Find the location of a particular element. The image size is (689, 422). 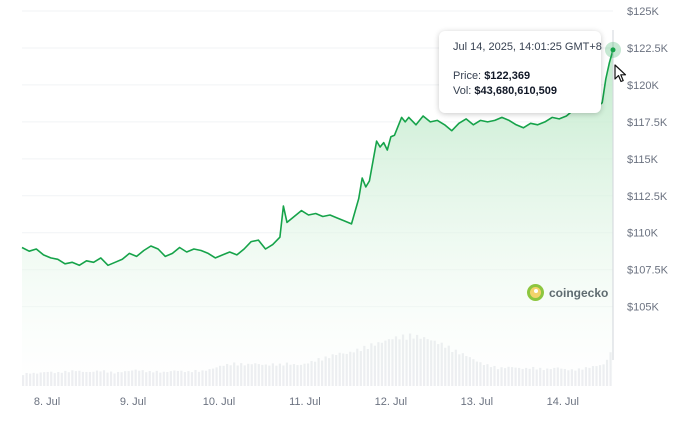

y-tick-label: $110K is located at coordinates (643, 234).